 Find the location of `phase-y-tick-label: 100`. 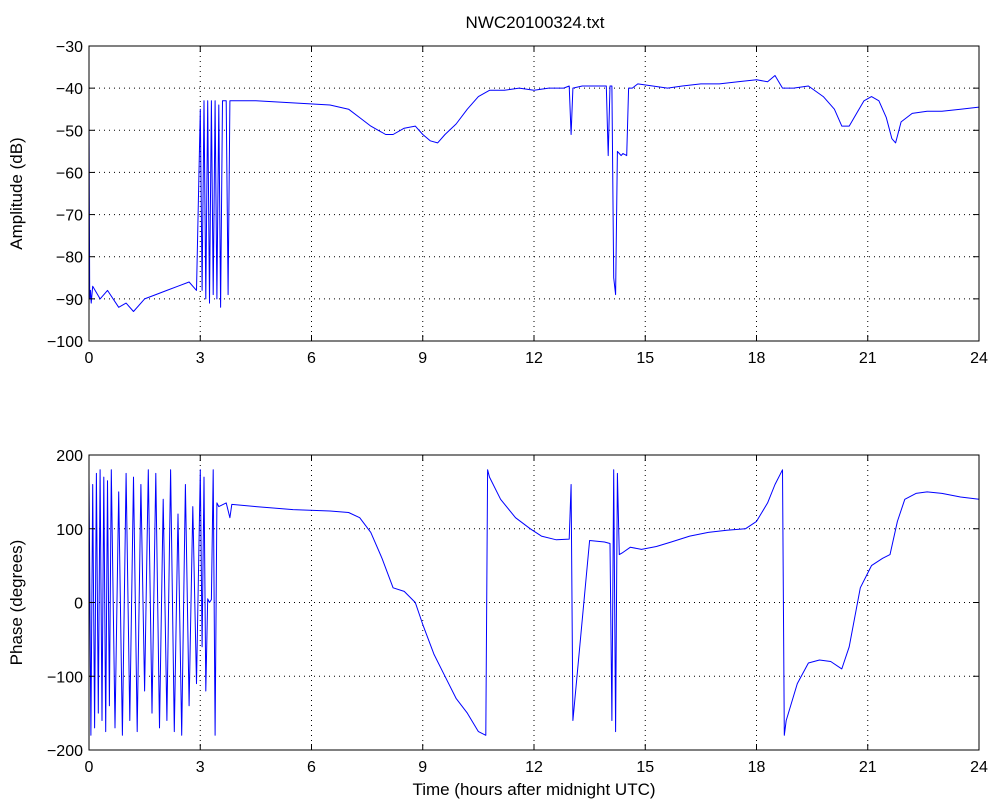

phase-y-tick-label: 100 is located at coordinates (69, 530).